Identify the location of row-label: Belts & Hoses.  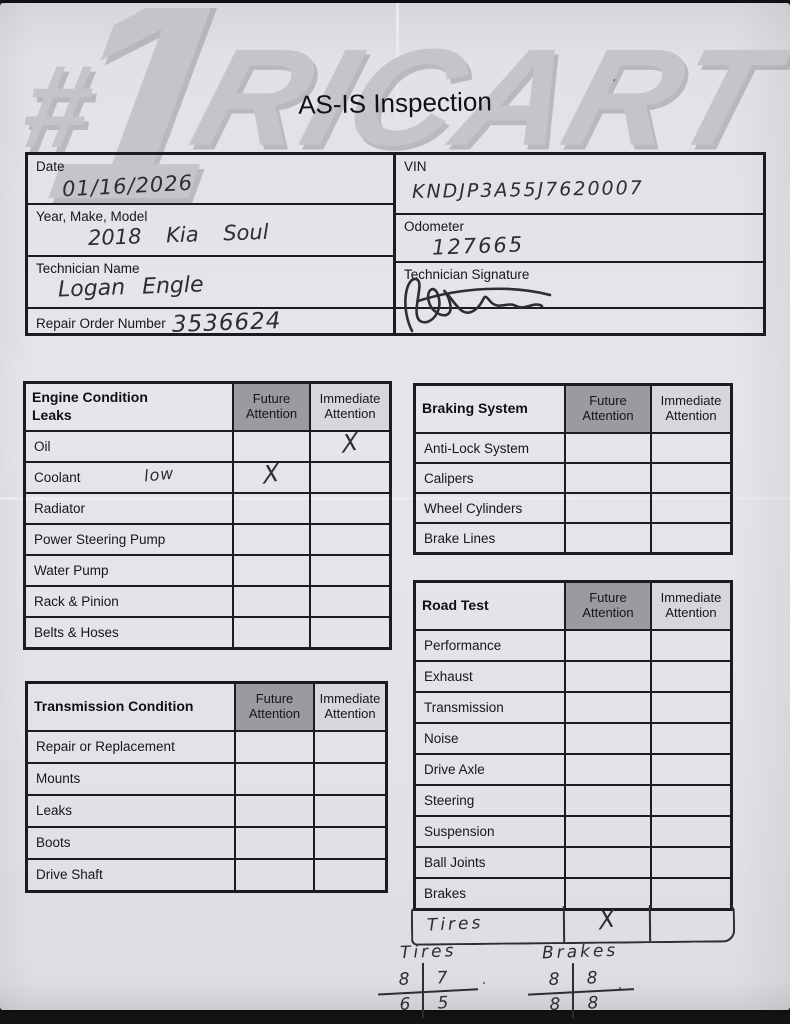
(129, 632).